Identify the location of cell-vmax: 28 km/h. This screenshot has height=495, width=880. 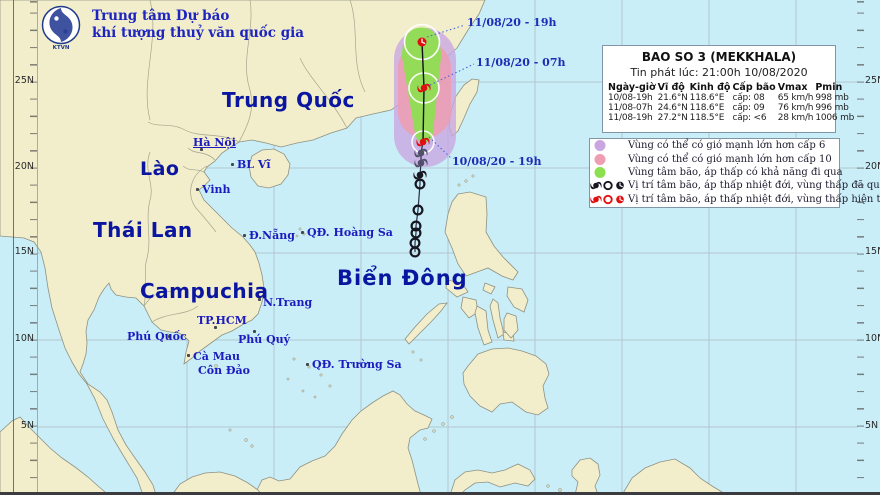
(795, 118).